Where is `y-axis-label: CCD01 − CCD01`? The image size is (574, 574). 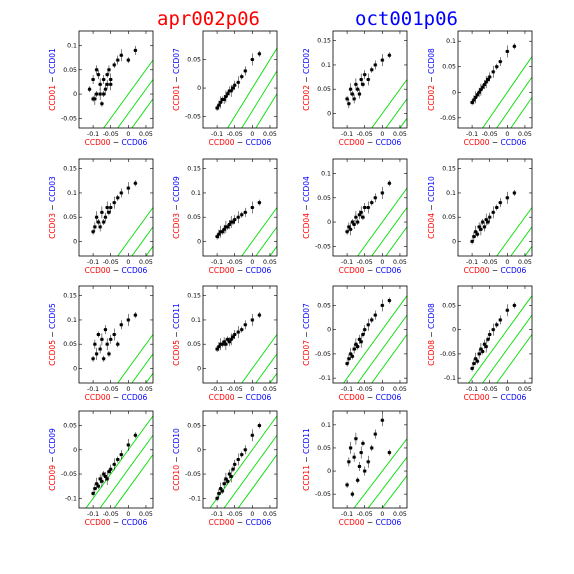
y-axis-label: CCD01 − CCD01 is located at coordinates (52, 79).